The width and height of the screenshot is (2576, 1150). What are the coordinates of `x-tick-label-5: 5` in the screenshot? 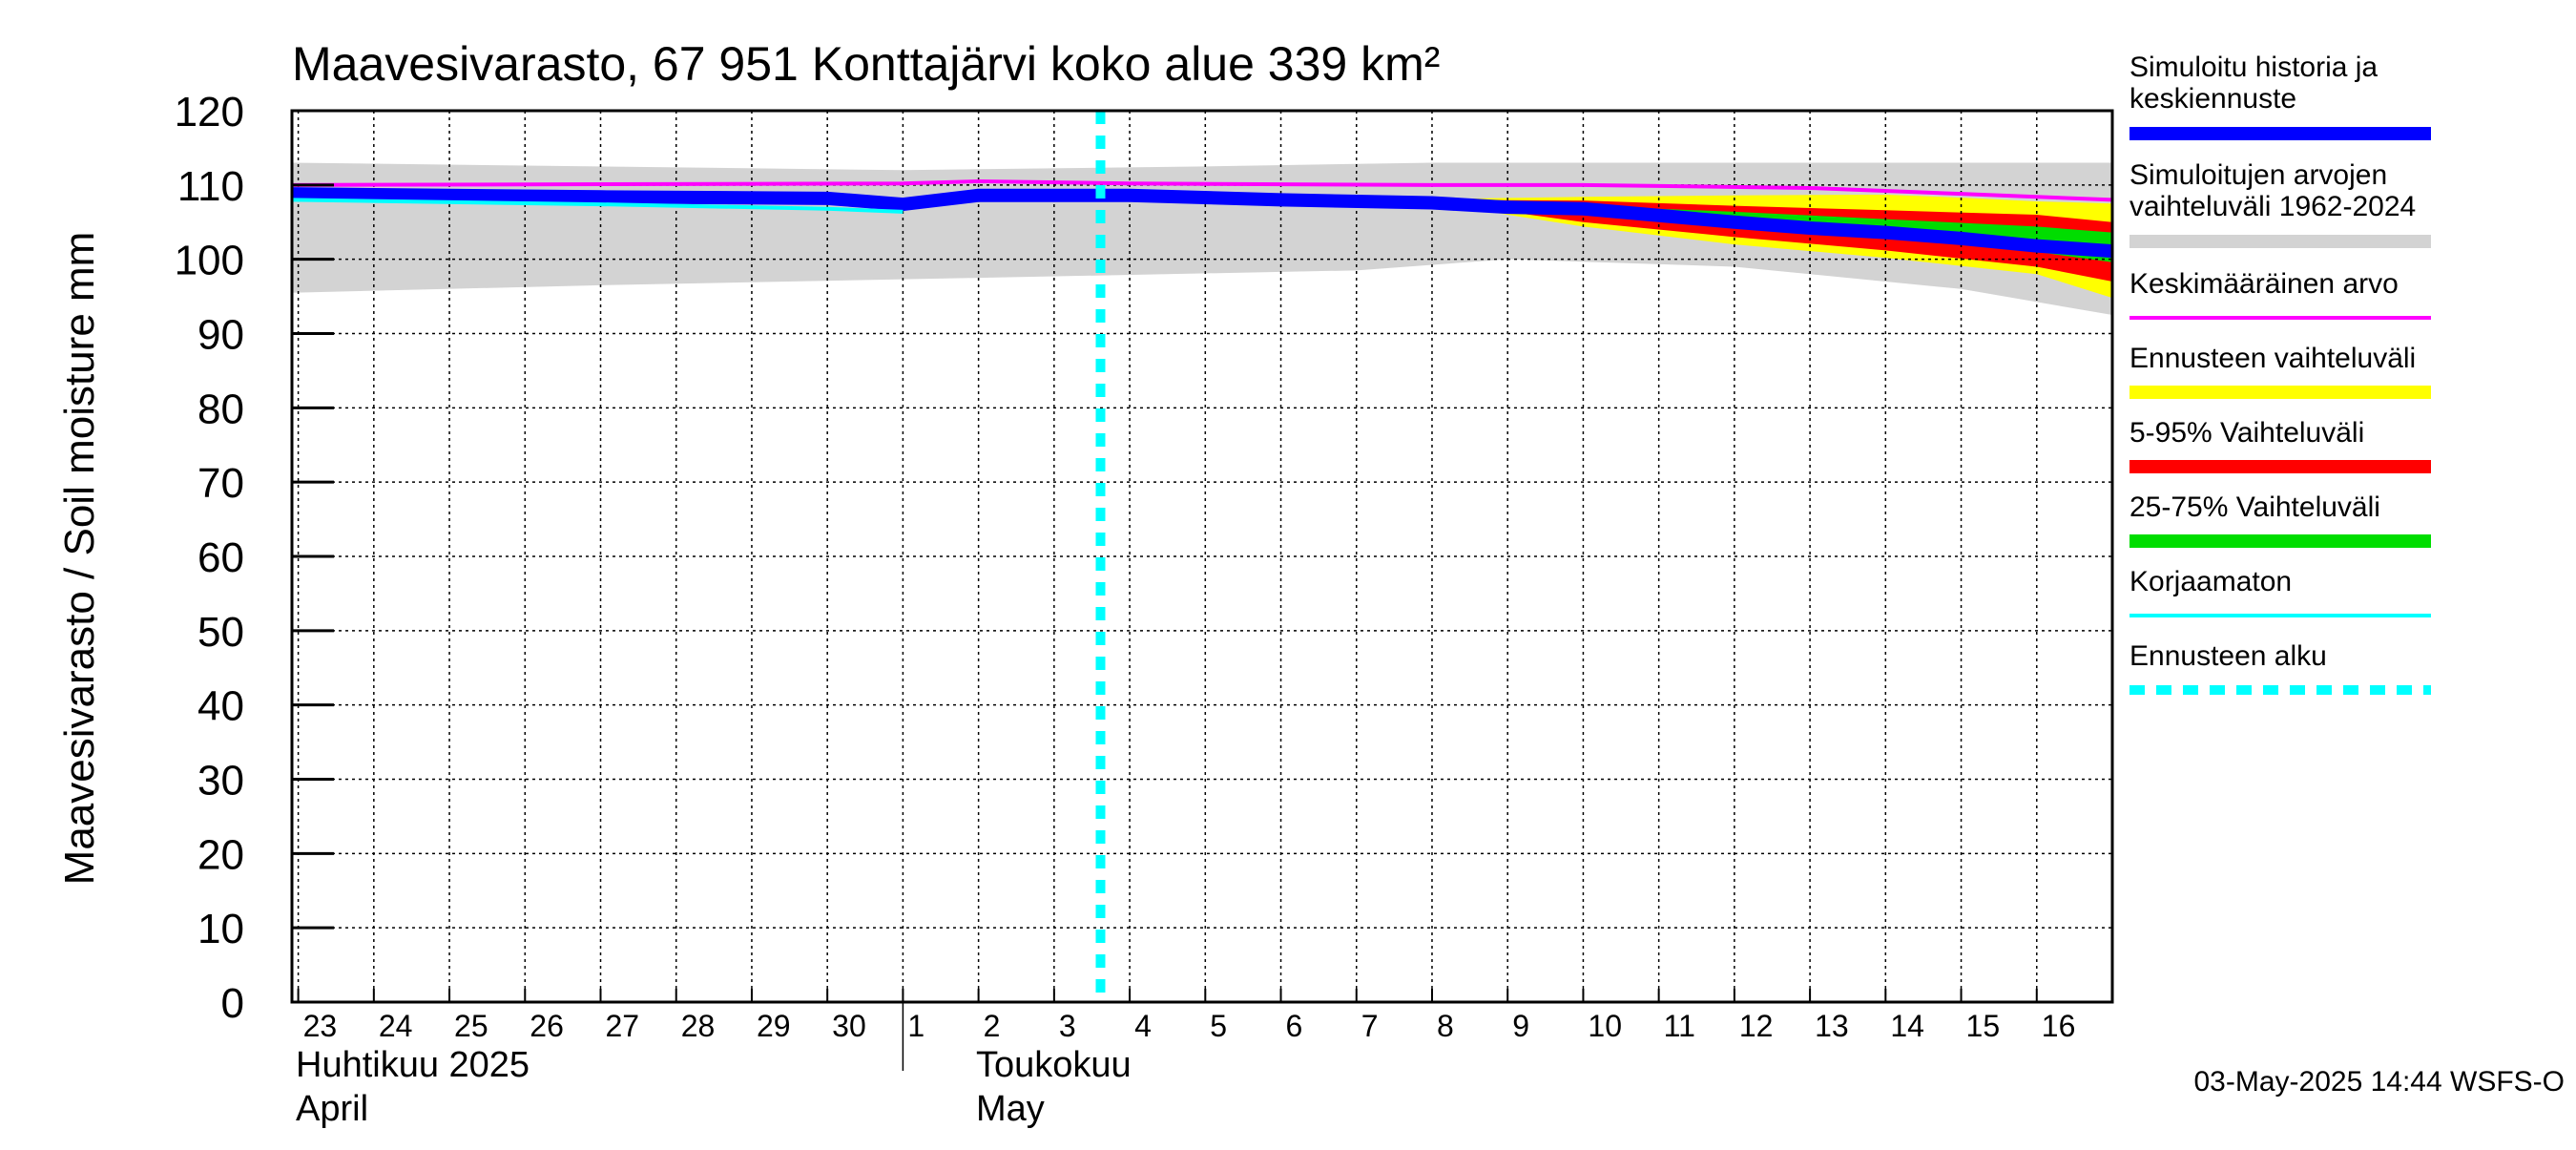 It's located at (1218, 1026).